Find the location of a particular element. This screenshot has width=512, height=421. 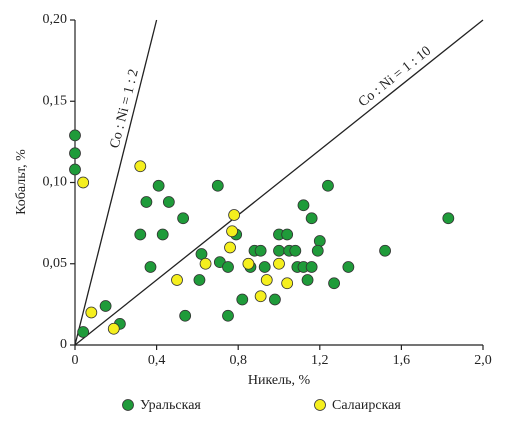

x-tick-label: 0 is located at coordinates (75, 360).